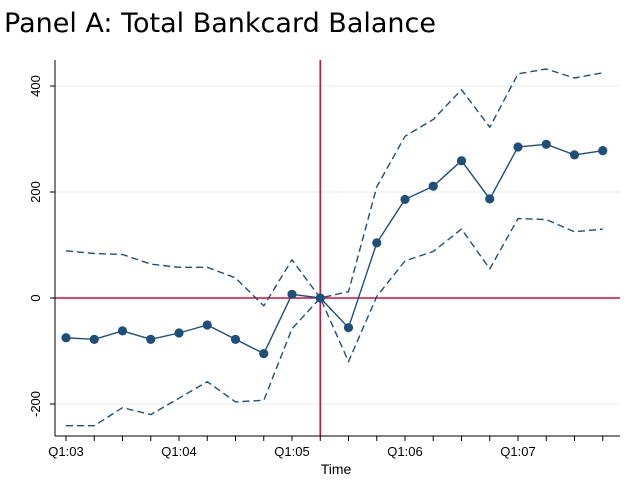  I want to click on x-tick-label: Q1:07, so click(517, 451).